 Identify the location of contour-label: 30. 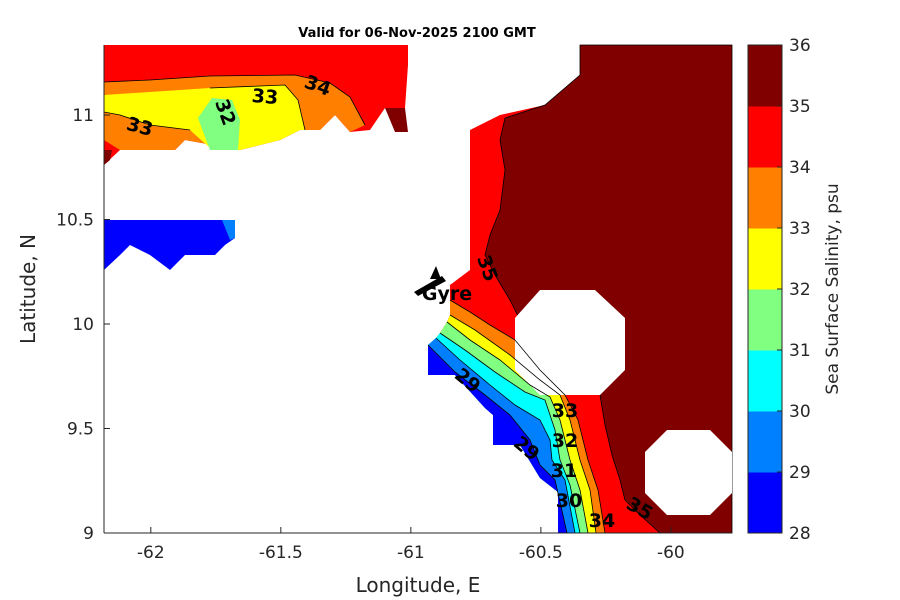
(569, 501).